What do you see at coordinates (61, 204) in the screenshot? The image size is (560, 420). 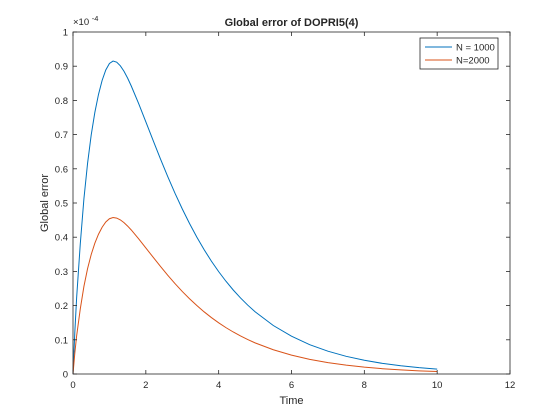 I see `y-tick-label: 0.5` at bounding box center [61, 204].